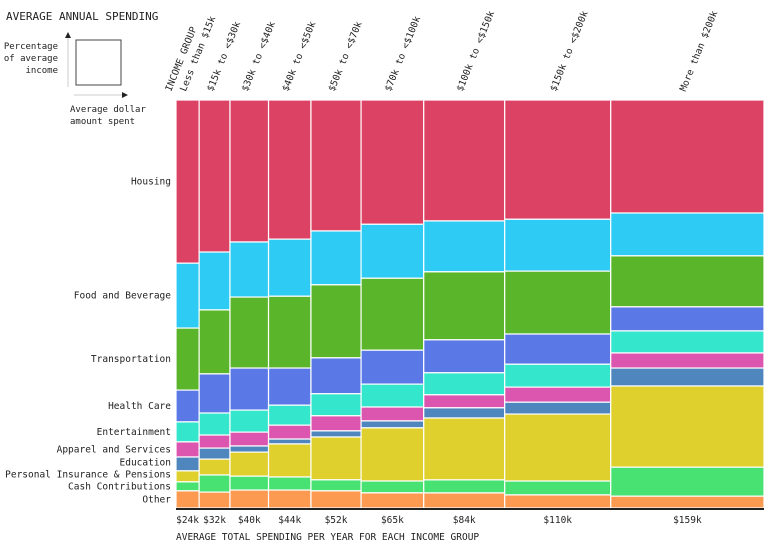  What do you see at coordinates (31, 59) in the screenshot?
I see `legend-key-y-label: Percentage of average income` at bounding box center [31, 59].